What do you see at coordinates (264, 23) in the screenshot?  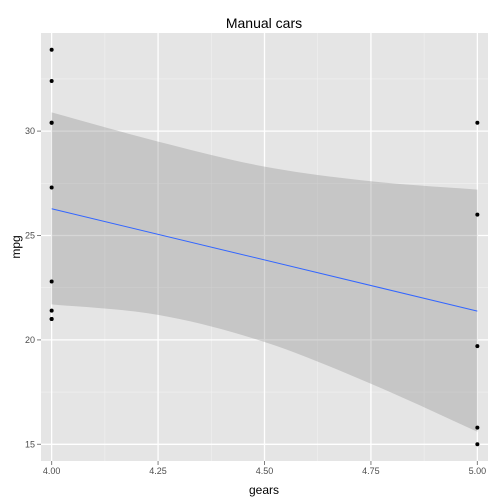 I see `chart-title: Manual cars` at bounding box center [264, 23].